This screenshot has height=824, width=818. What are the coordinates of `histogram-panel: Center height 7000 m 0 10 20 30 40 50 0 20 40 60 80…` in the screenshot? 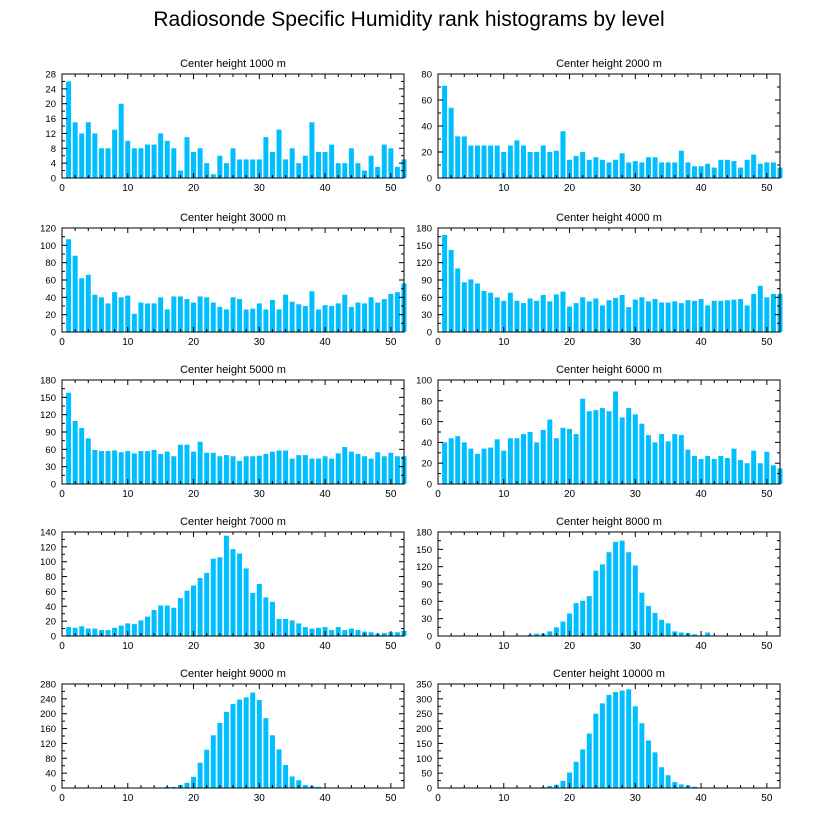 It's located at (223, 584).